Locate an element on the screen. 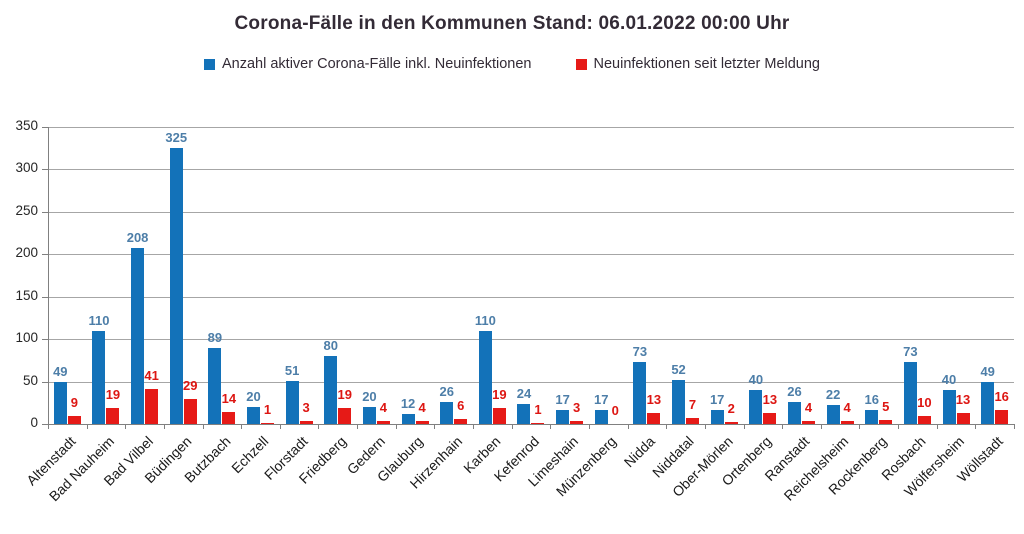 The height and width of the screenshot is (534, 1024). red-swatch-icon is located at coordinates (581, 64).